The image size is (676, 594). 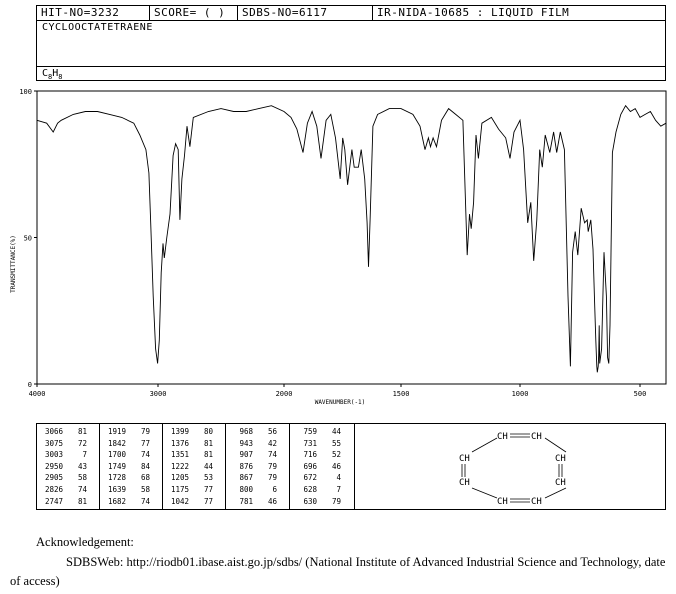 I want to click on peak-row: 696 46, so click(x=322, y=467).